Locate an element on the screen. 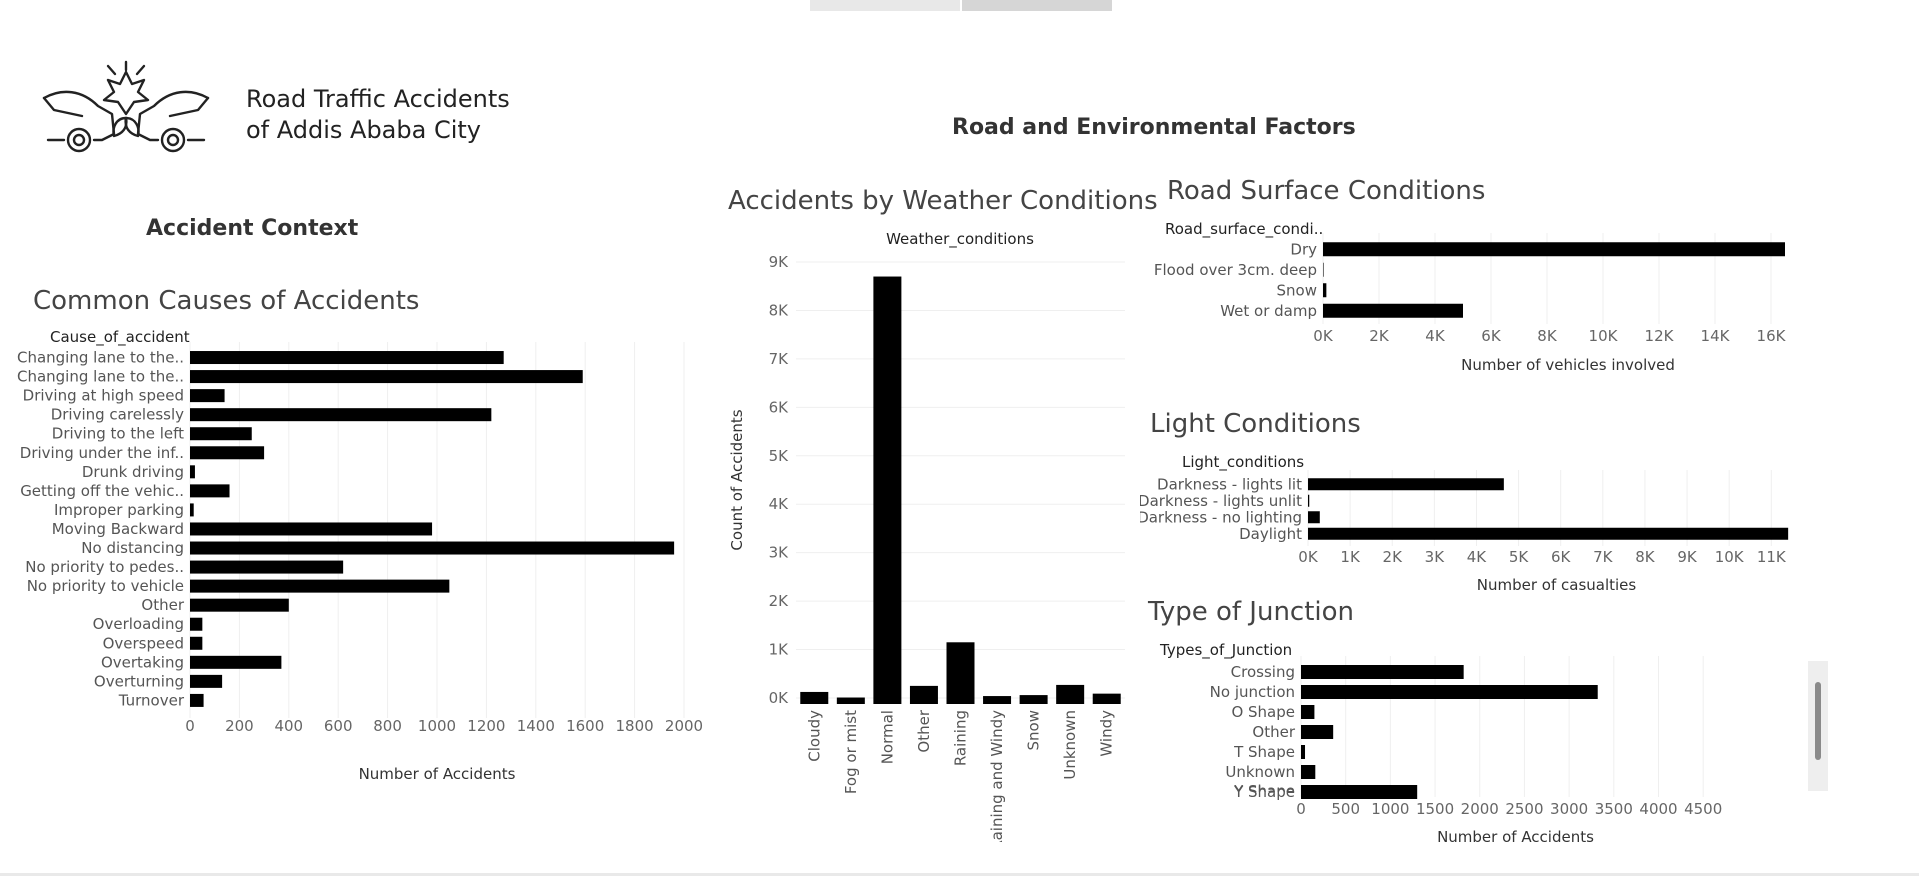 The height and width of the screenshot is (876, 1919). causes-category-label: Overturning is located at coordinates (139, 681).